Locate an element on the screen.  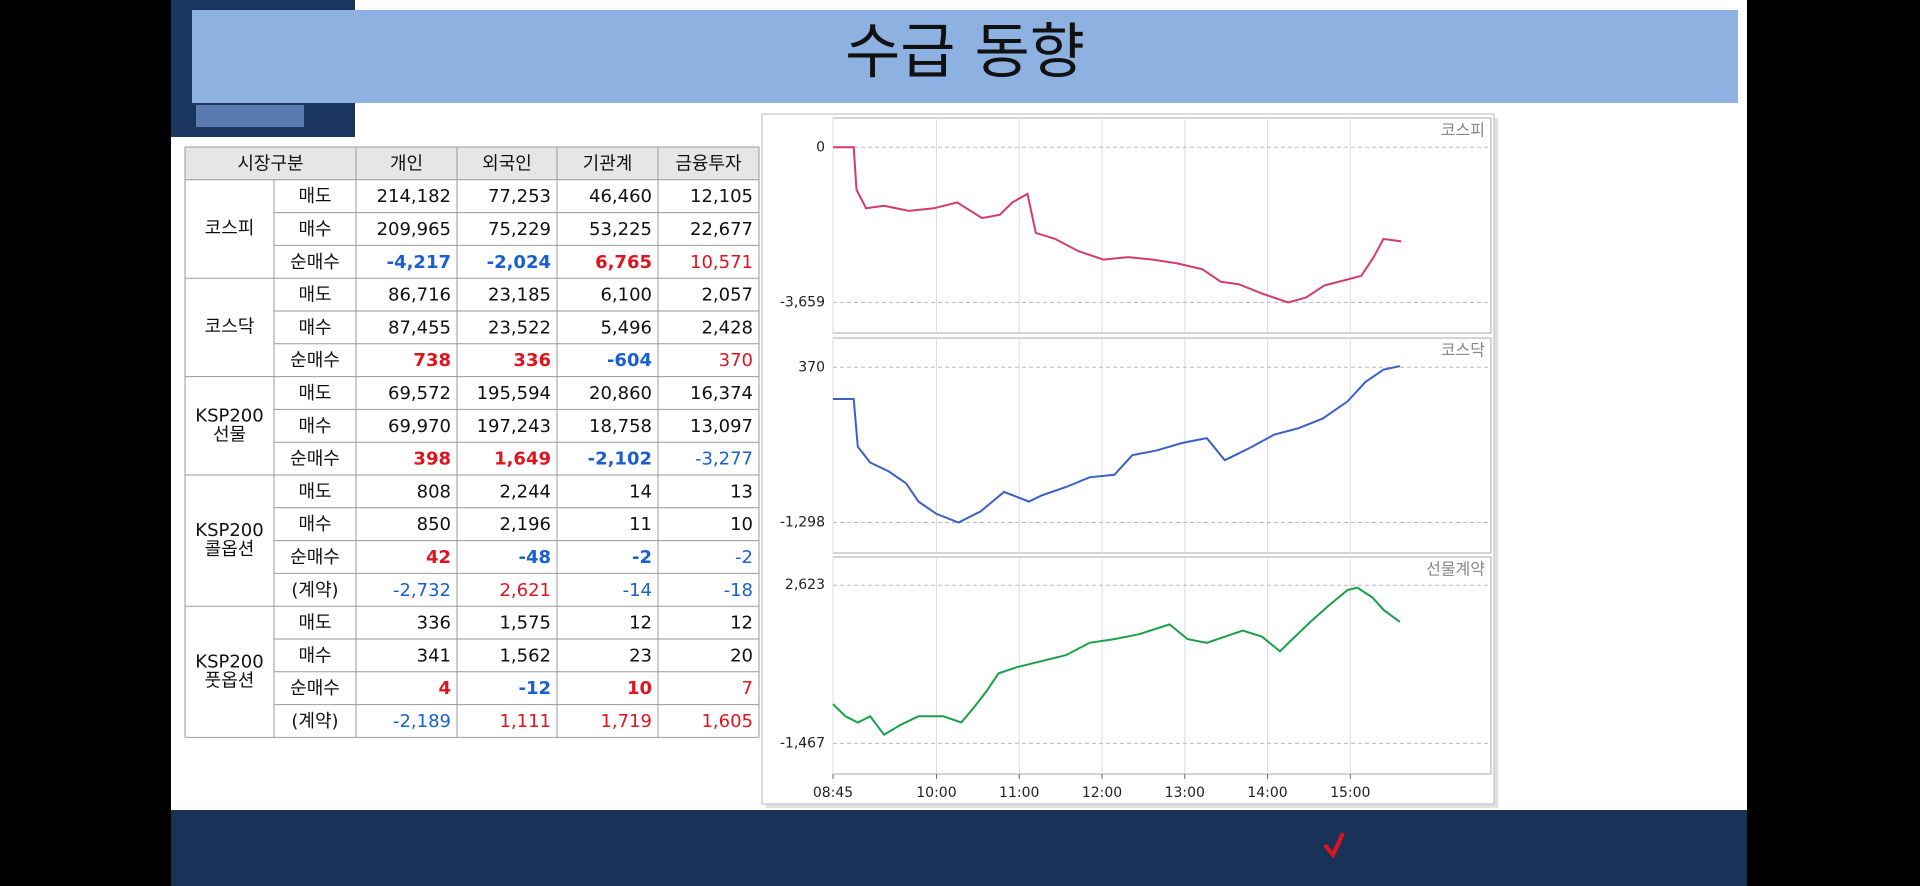
table-cell: 13,097 is located at coordinates (721, 426).